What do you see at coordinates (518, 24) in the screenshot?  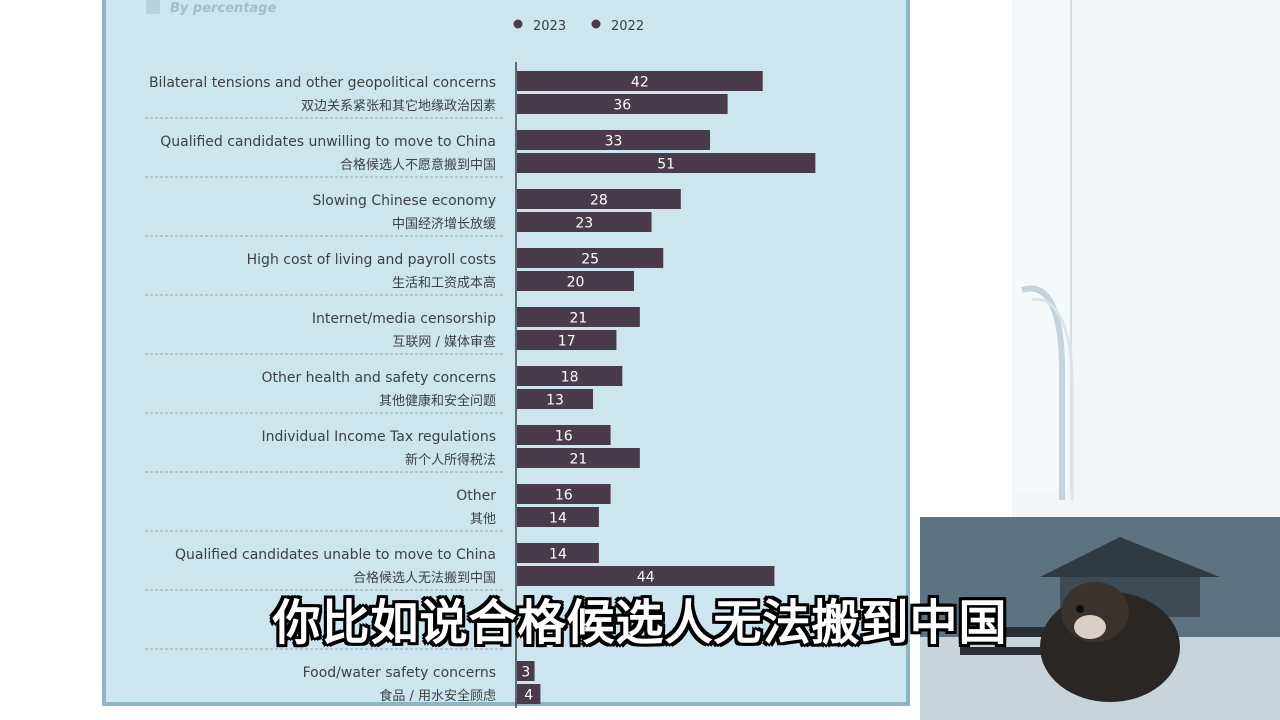 I see `legend-marker-2023` at bounding box center [518, 24].